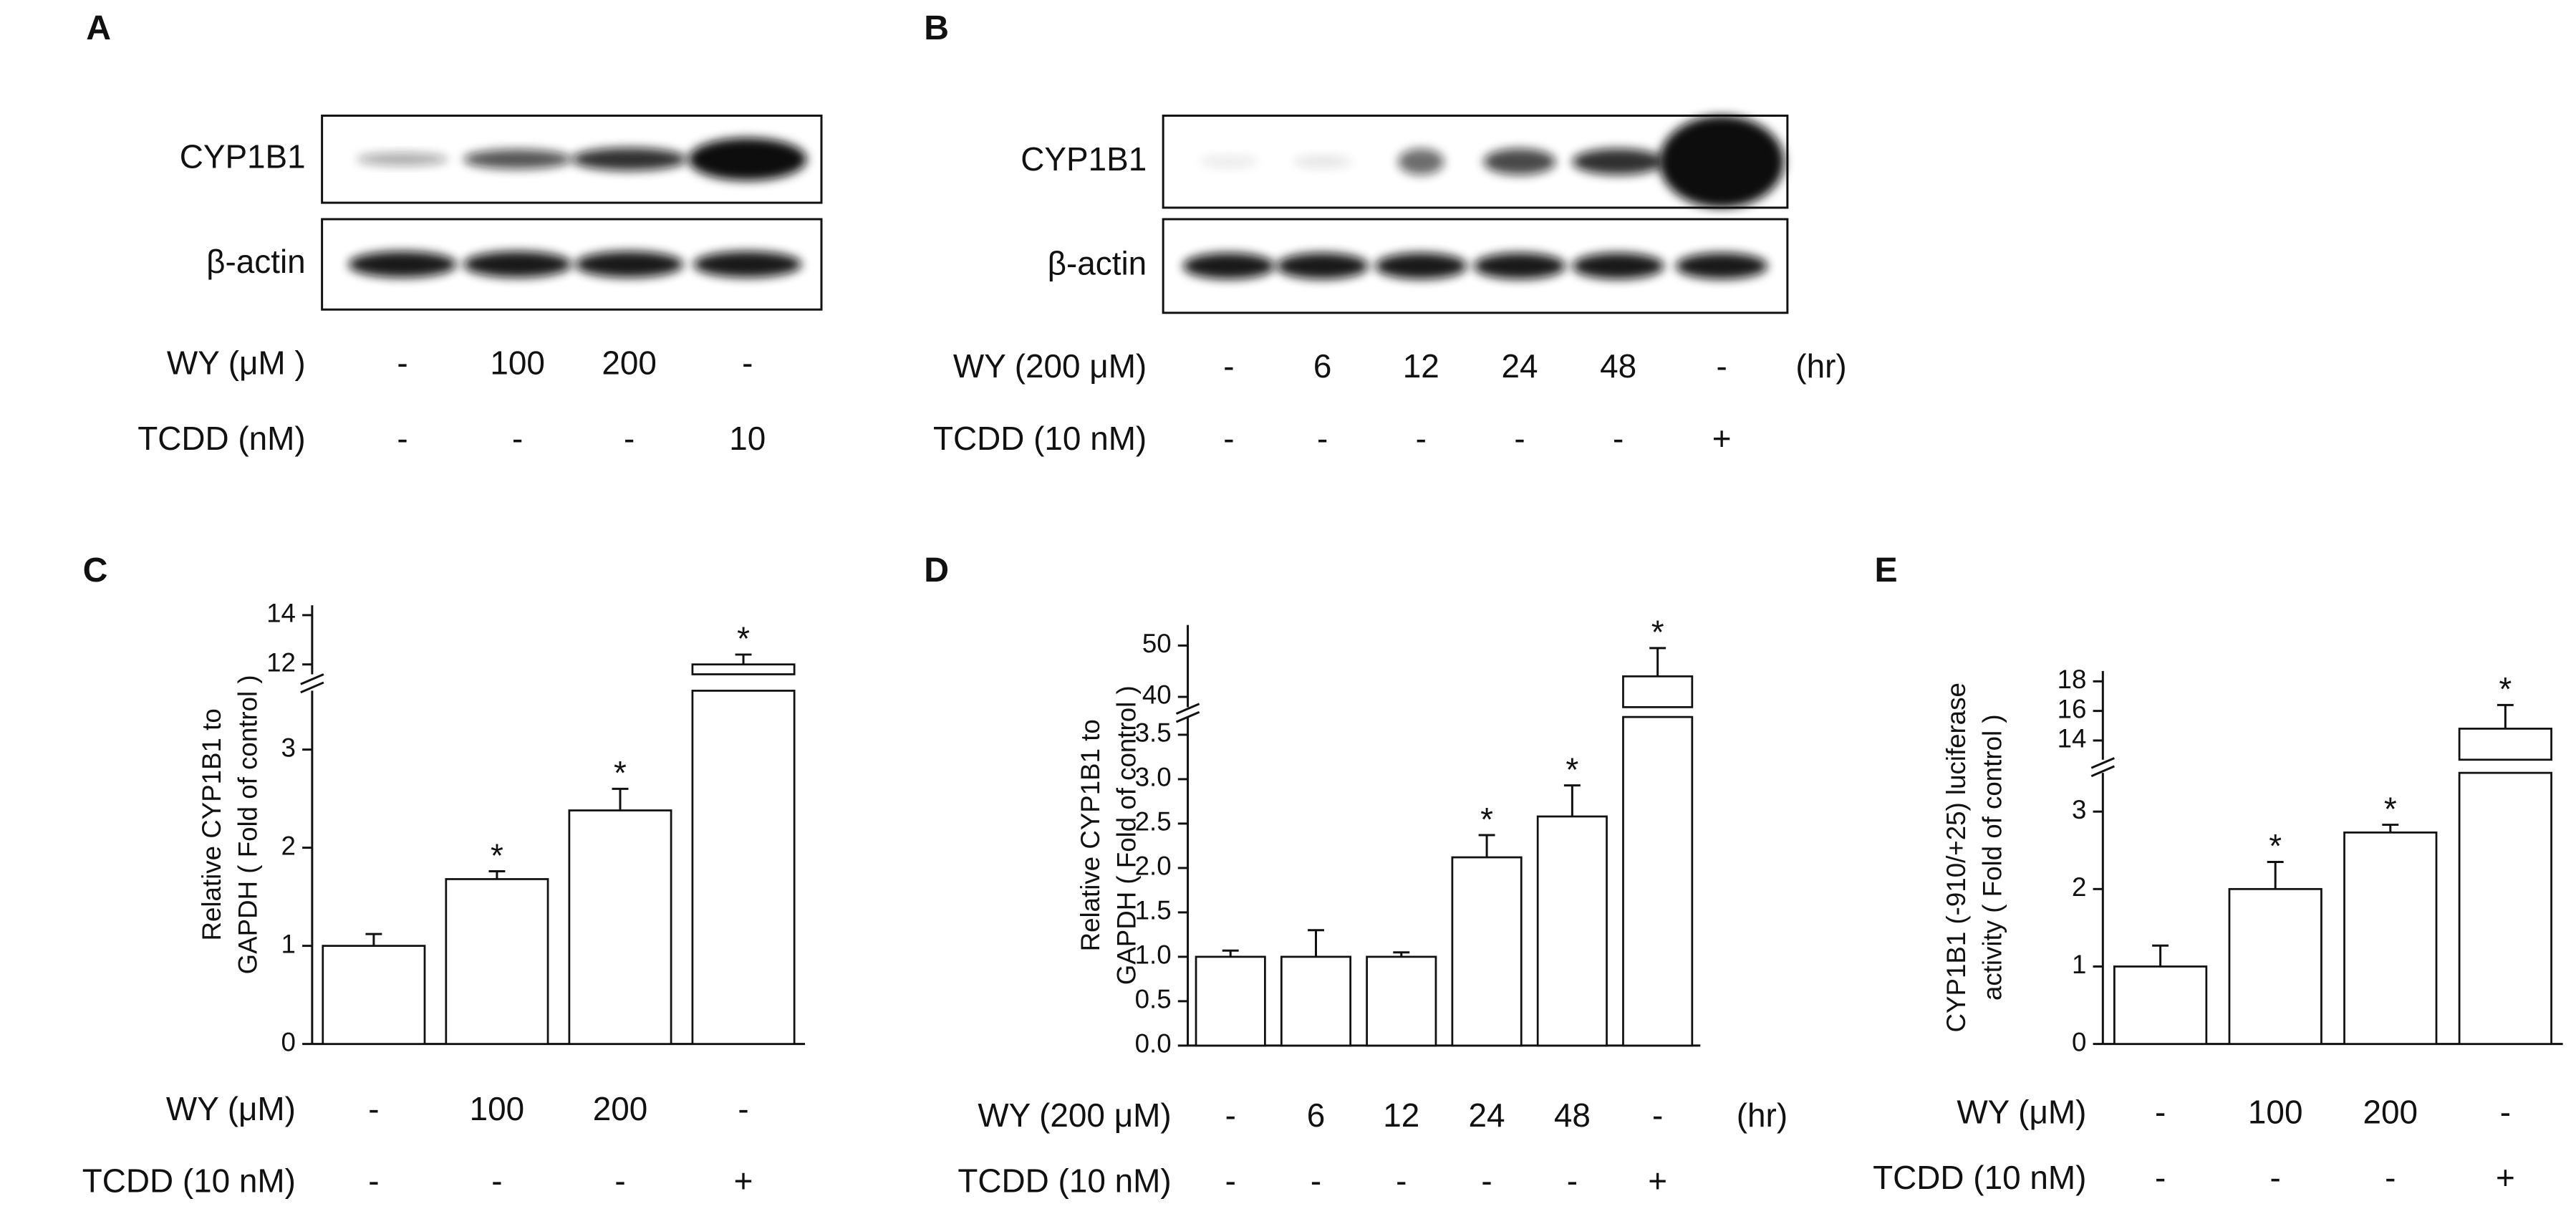  What do you see at coordinates (95, 570) in the screenshot?
I see `panel-label: C` at bounding box center [95, 570].